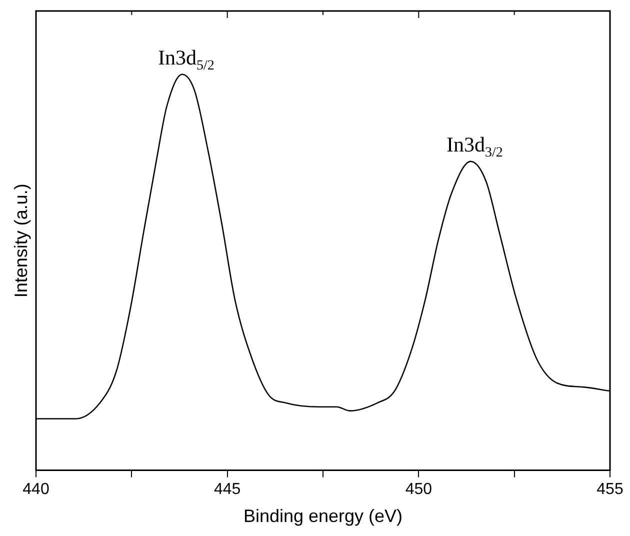 The width and height of the screenshot is (630, 536). I want to click on x-axis-title: Binding energy (eV), so click(323, 516).